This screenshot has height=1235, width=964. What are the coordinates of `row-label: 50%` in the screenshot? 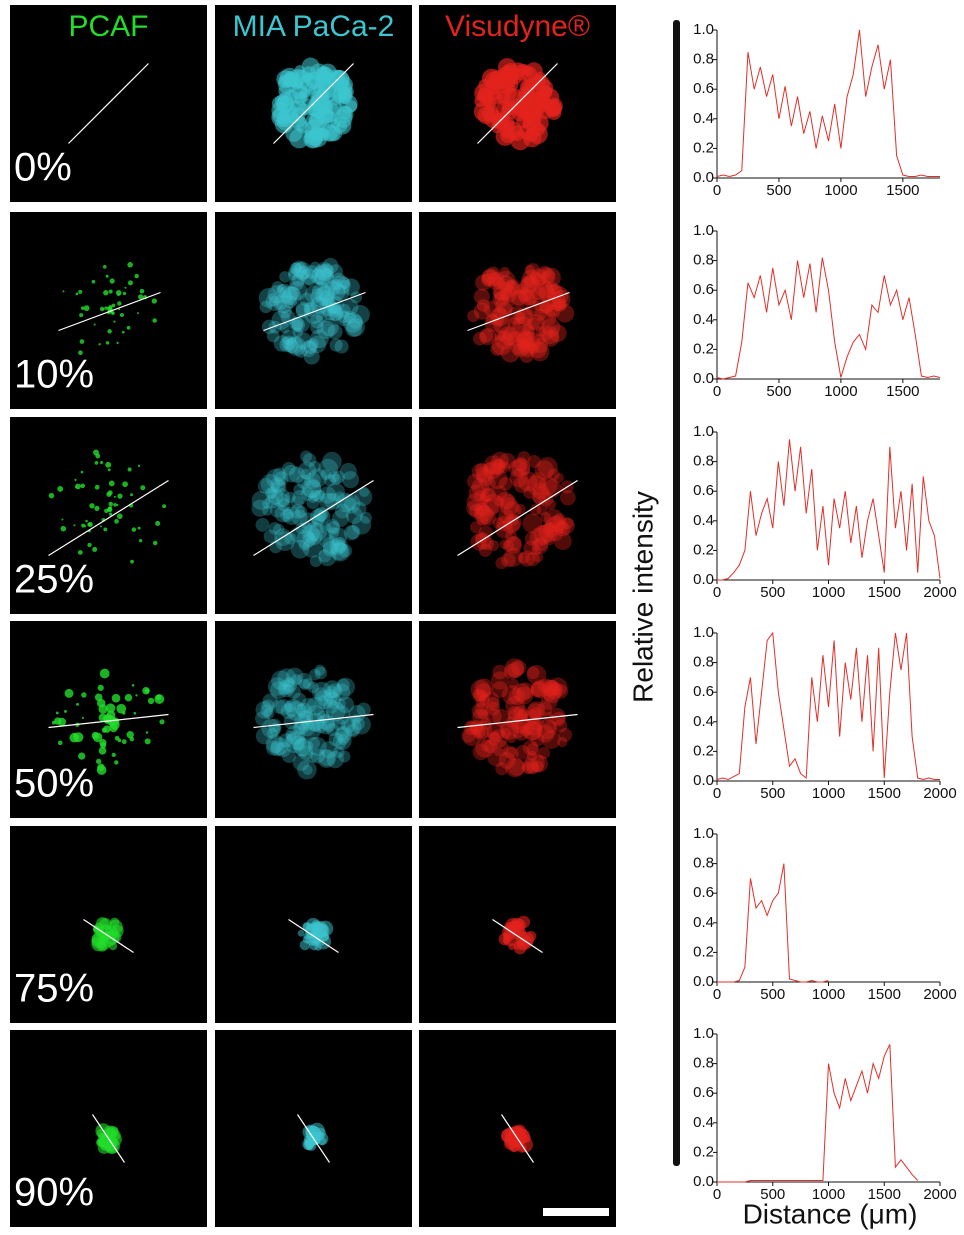 It's located at (54, 784).